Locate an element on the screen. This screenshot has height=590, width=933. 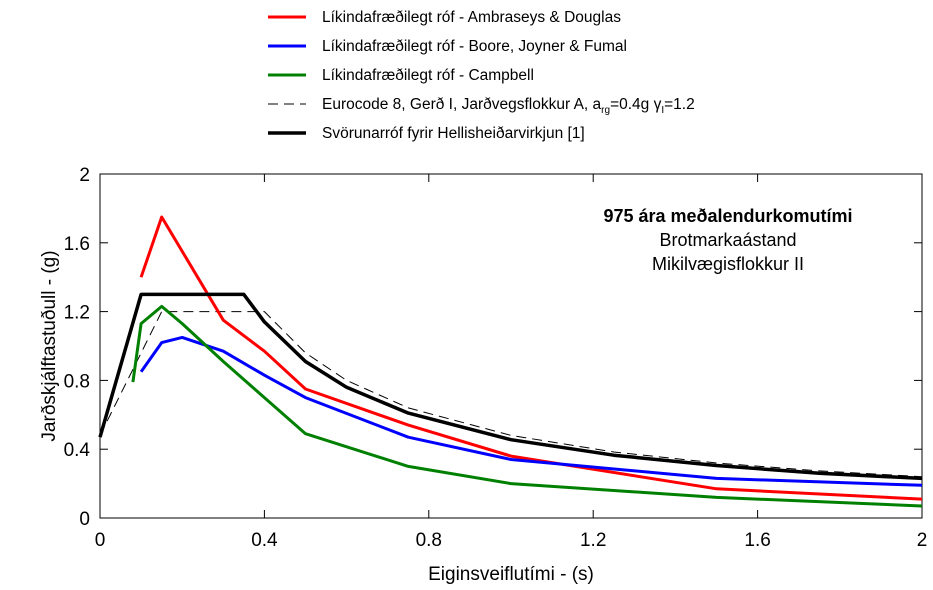
annotation-return-period: 975 ára meðalendurkomutími is located at coordinates (727, 216).